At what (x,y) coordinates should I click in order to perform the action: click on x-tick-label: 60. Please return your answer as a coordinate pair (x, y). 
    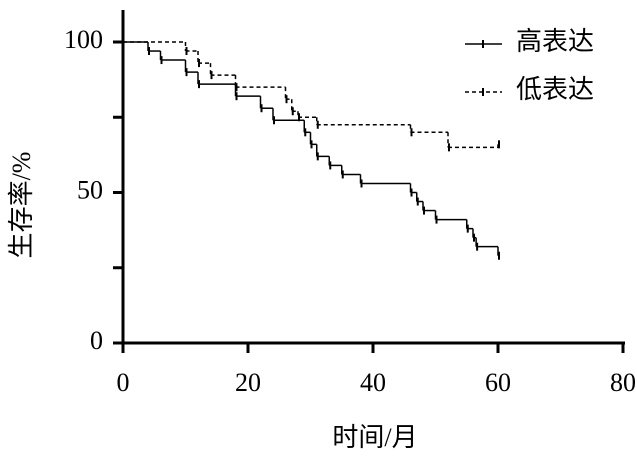
    Looking at the image, I should click on (498, 382).